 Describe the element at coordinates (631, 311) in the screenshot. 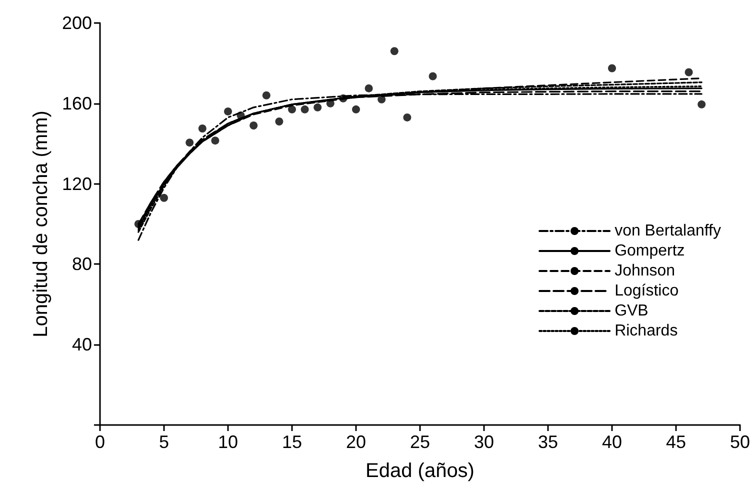

I see `legend-label: GVB` at that location.